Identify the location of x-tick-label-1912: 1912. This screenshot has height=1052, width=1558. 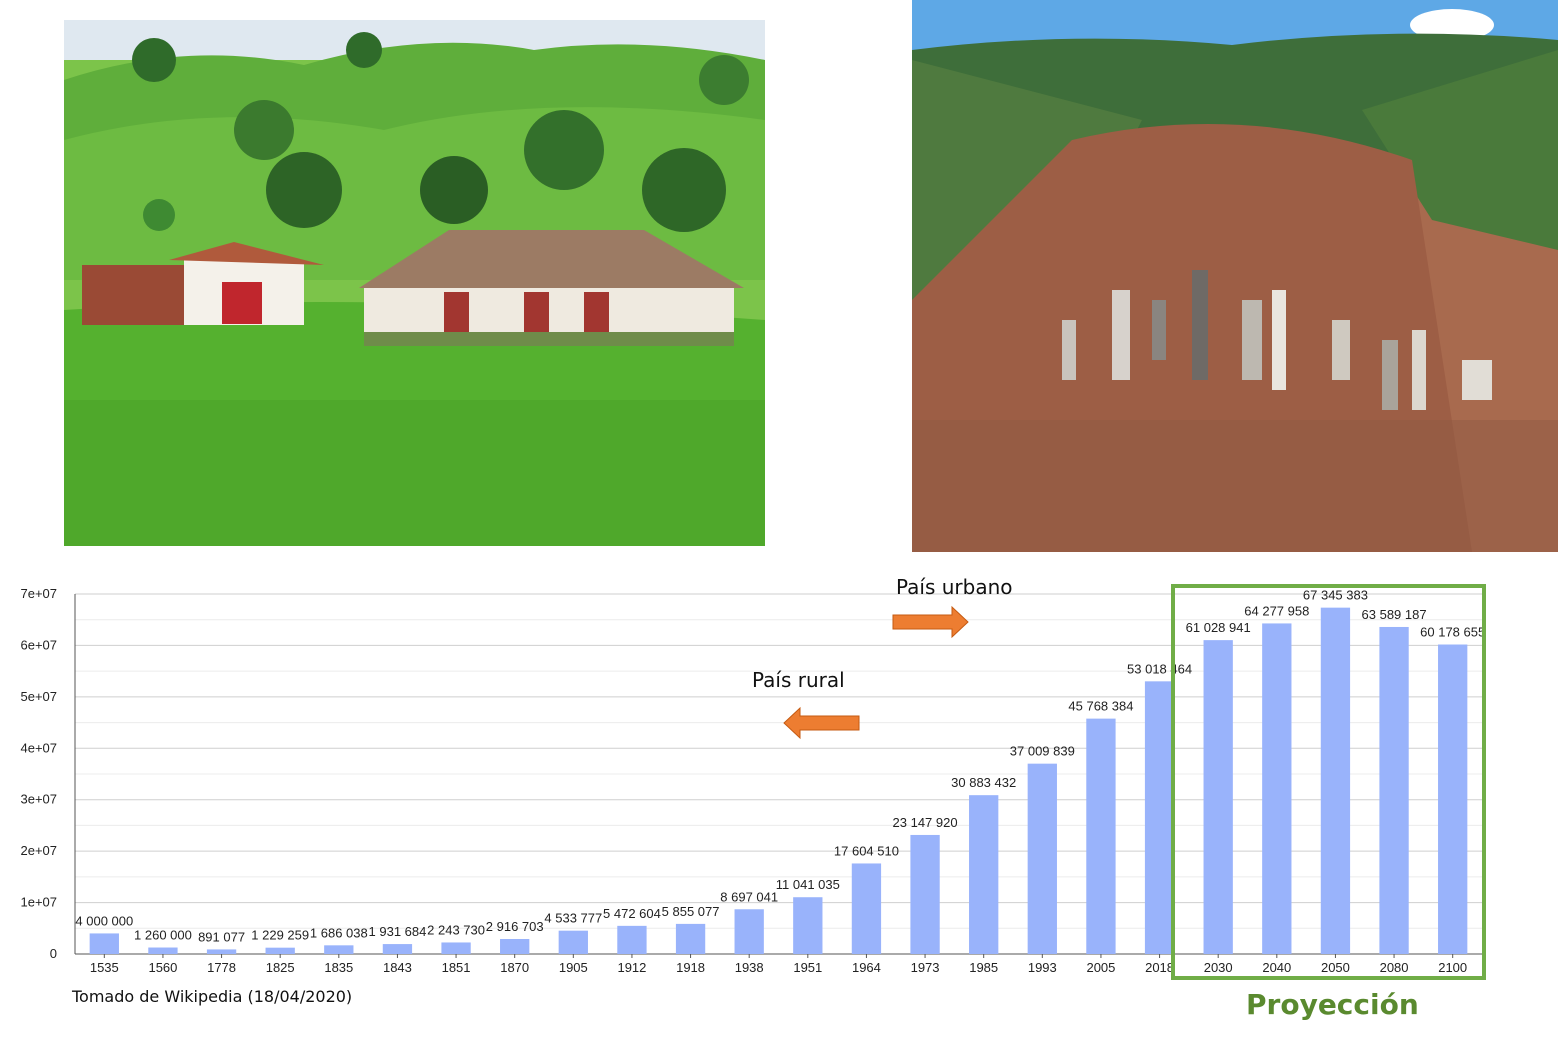
(631, 967).